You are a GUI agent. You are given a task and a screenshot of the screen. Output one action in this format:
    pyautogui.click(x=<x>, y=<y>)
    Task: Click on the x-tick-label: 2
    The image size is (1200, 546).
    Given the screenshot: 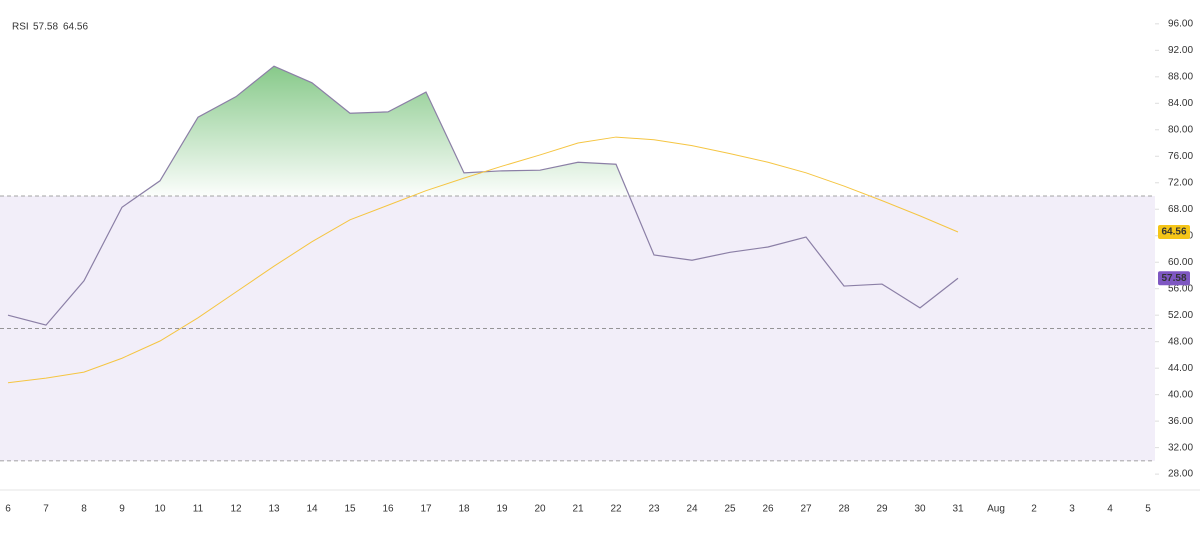 What is the action you would take?
    pyautogui.click(x=1034, y=509)
    